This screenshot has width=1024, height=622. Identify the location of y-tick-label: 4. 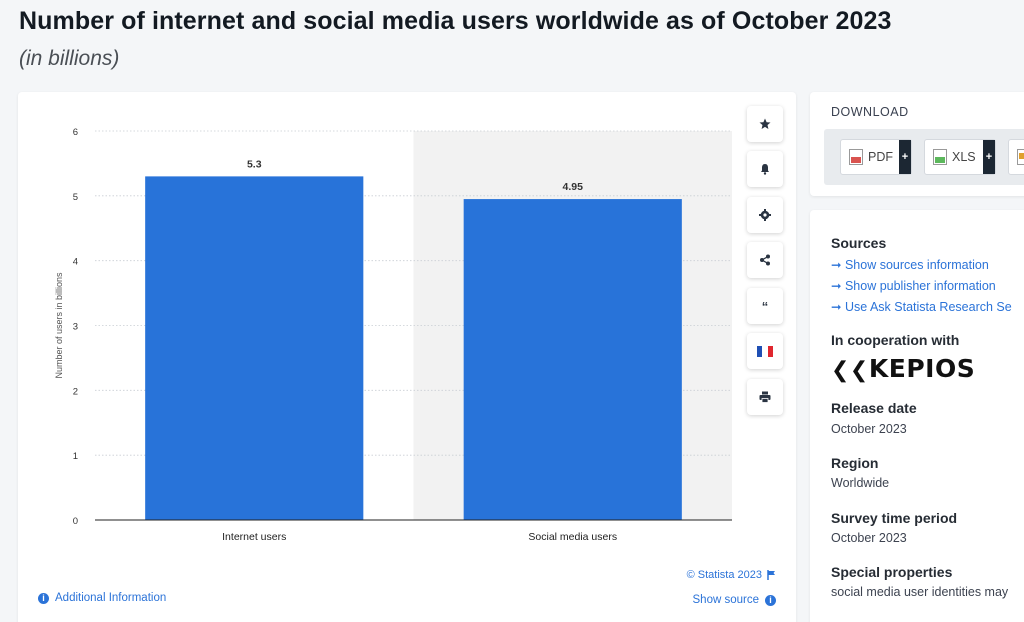
(75, 262).